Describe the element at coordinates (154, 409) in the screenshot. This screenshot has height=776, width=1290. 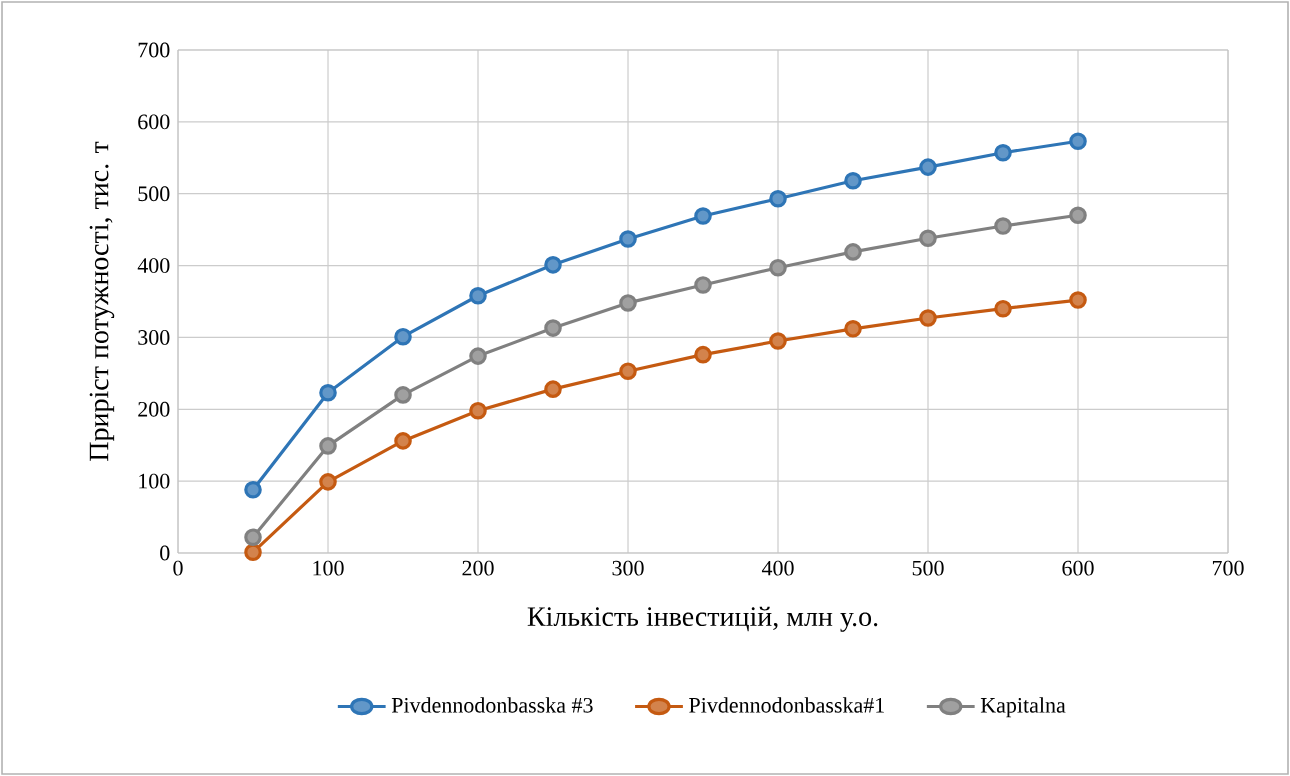
I see `y-tick-label: 200` at that location.